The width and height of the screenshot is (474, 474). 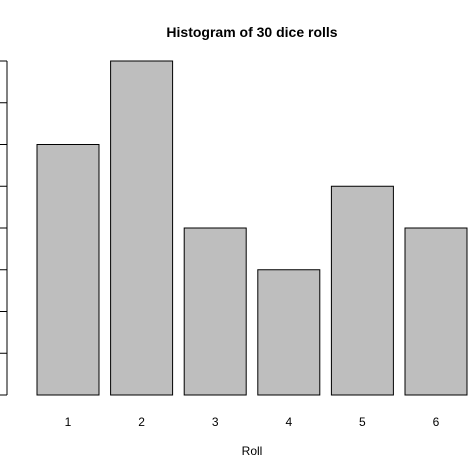 What do you see at coordinates (68, 422) in the screenshot?
I see `x-tick-label-1: 1` at bounding box center [68, 422].